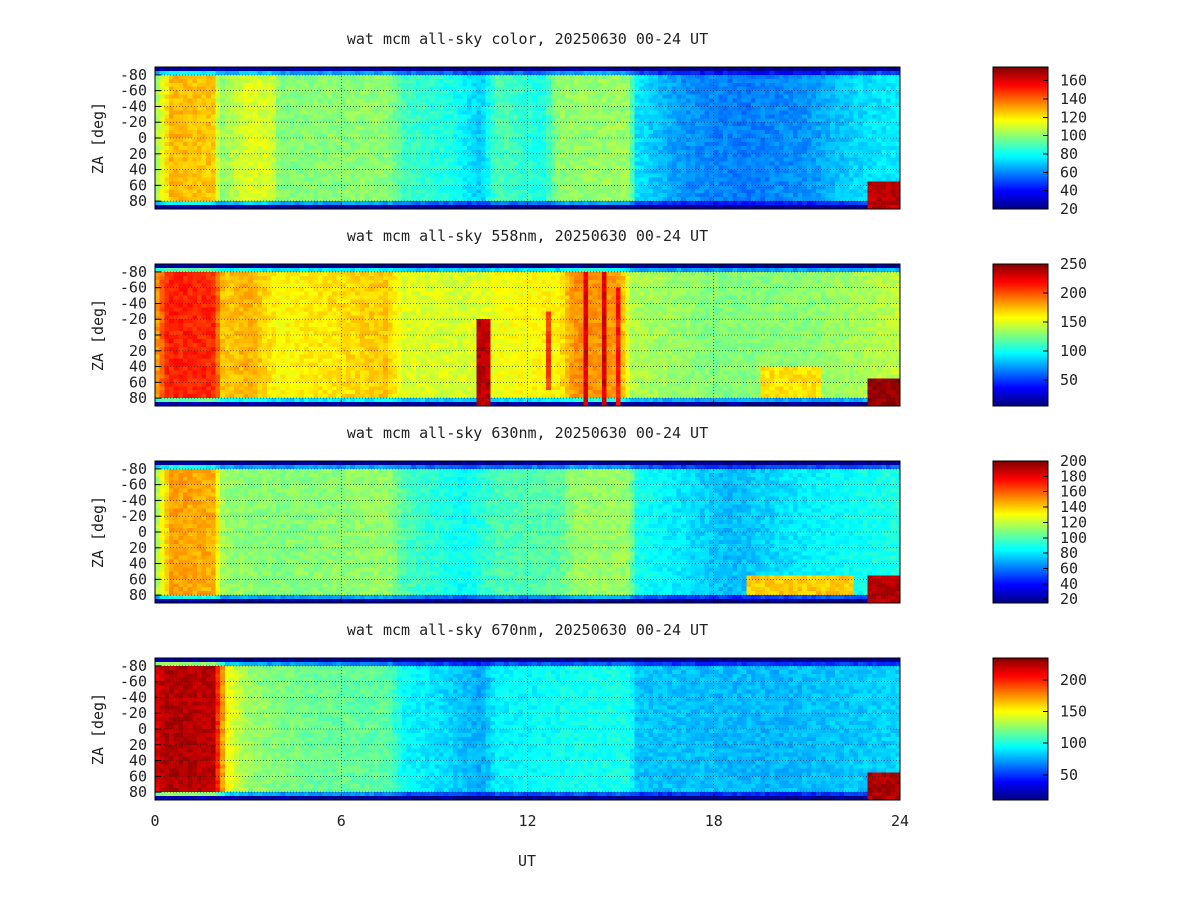 The width and height of the screenshot is (1200, 900). What do you see at coordinates (142, 138) in the screenshot?
I see `y-tick-label: 0` at bounding box center [142, 138].